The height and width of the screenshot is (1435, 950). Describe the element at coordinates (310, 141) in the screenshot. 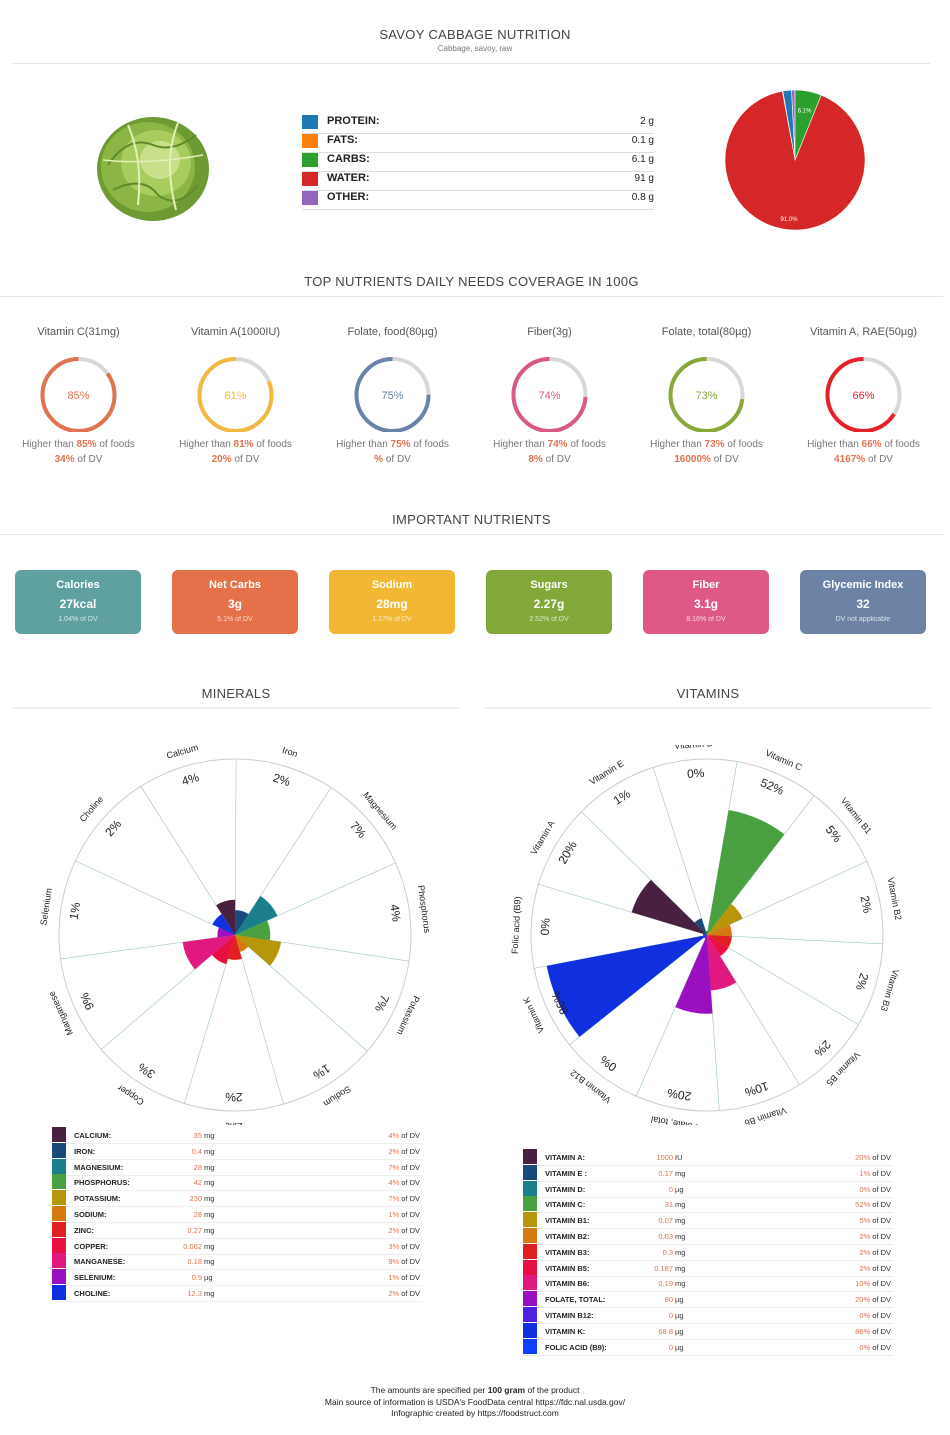

I see `fats-swatch` at that location.